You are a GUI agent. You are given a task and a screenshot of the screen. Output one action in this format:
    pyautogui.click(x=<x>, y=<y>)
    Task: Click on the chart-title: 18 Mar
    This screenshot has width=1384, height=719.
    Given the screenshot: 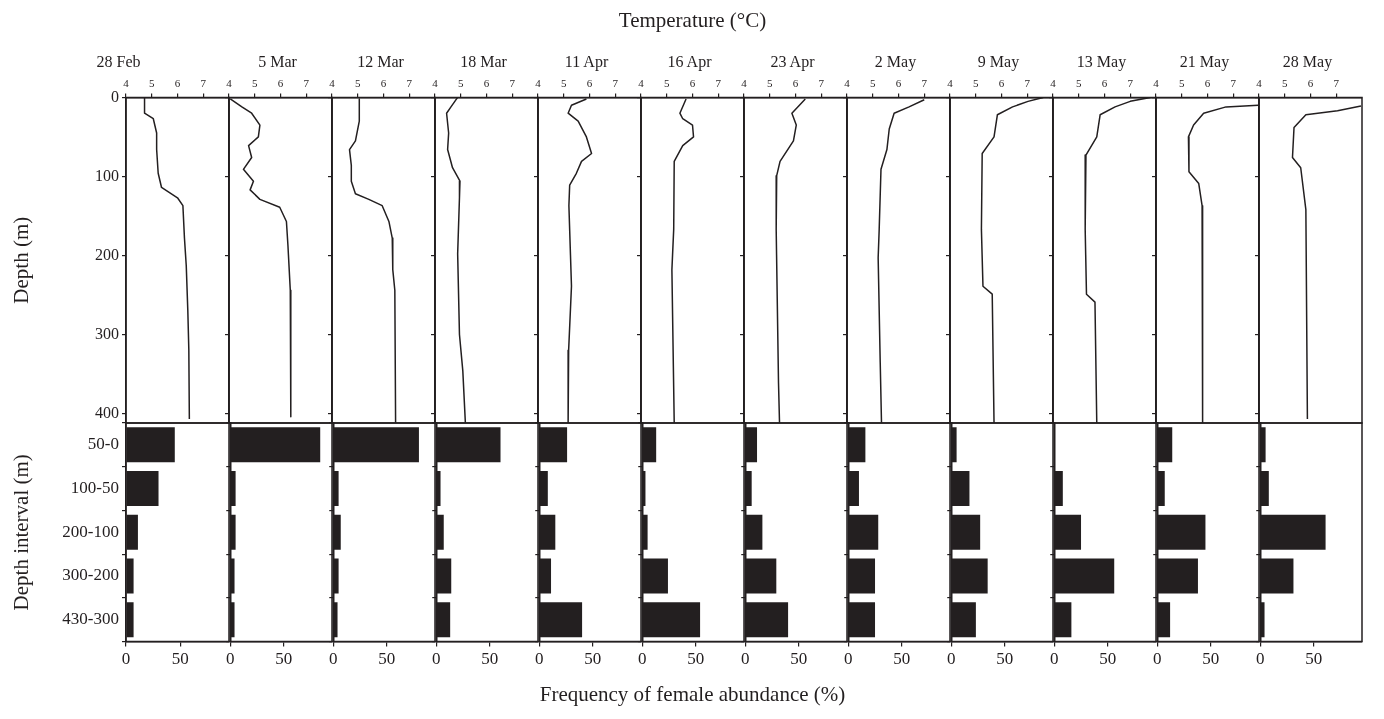 What is the action you would take?
    pyautogui.click(x=484, y=61)
    